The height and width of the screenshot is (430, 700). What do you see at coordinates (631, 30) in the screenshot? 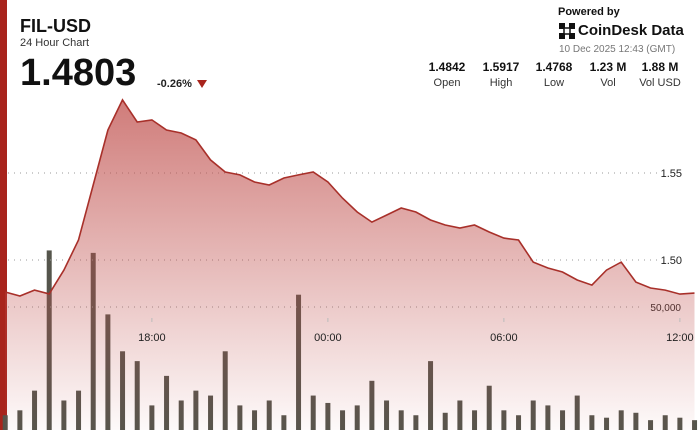
I see `brand: CoinDesk Data` at bounding box center [631, 30].